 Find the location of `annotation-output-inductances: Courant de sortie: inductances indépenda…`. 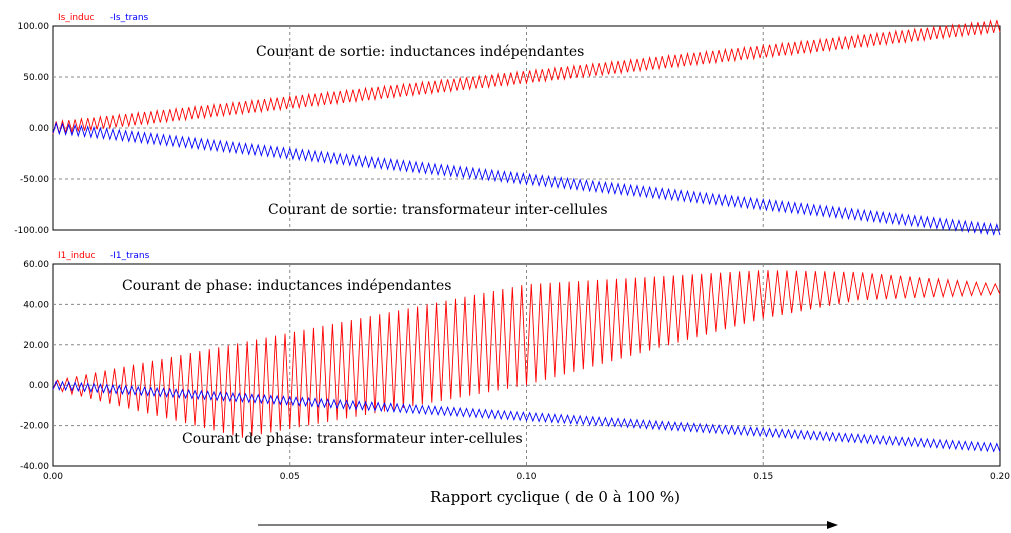

annotation-output-inductances: Courant de sortie: inductances indépenda… is located at coordinates (420, 52).